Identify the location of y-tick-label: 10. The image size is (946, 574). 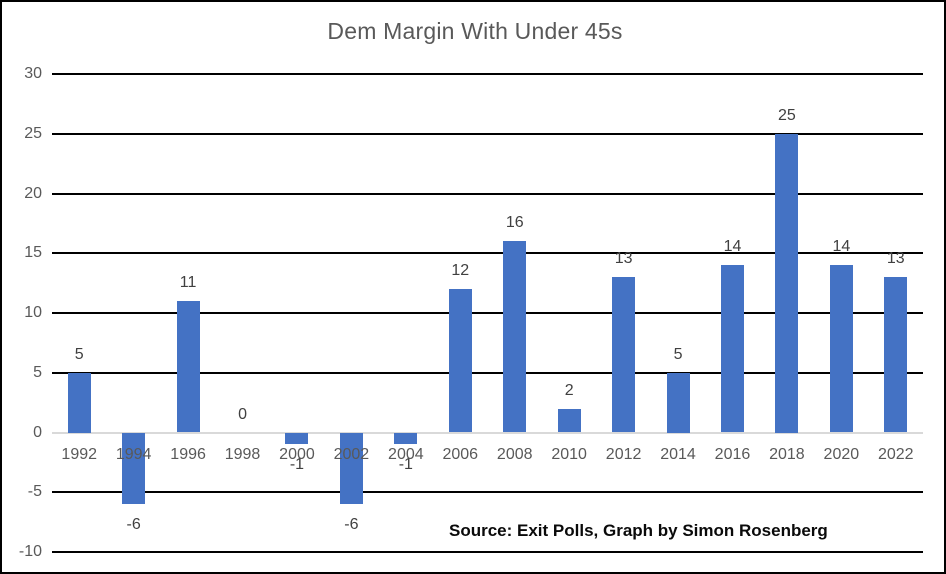
(33, 312).